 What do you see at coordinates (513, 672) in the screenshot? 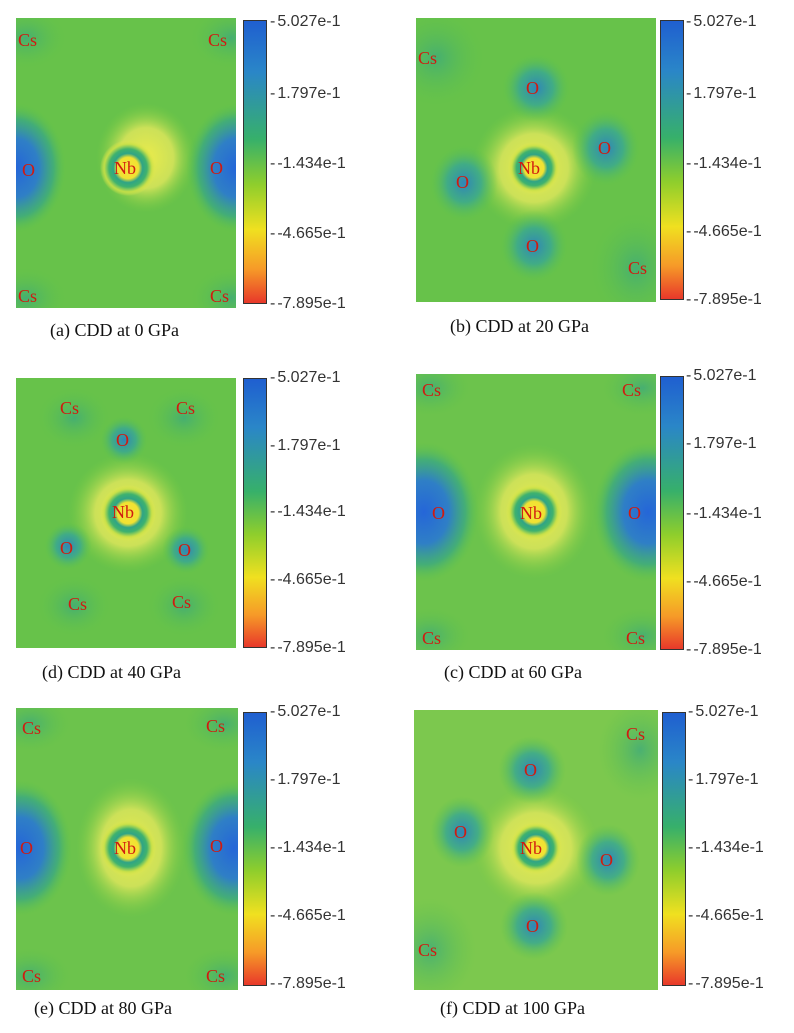
I see `panel-caption: (c) CDD at 60 GPa` at bounding box center [513, 672].